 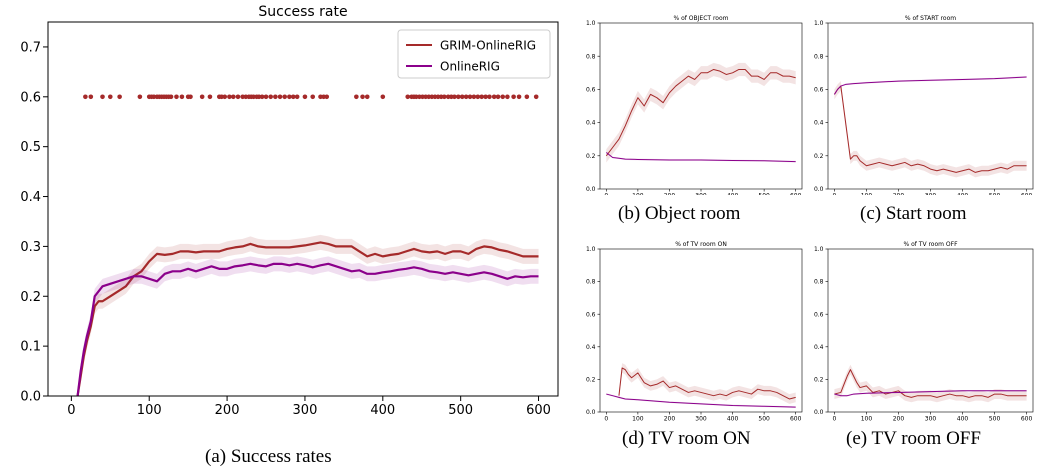 I want to click on x-tick-label-a-4: 400, so click(x=382, y=410).